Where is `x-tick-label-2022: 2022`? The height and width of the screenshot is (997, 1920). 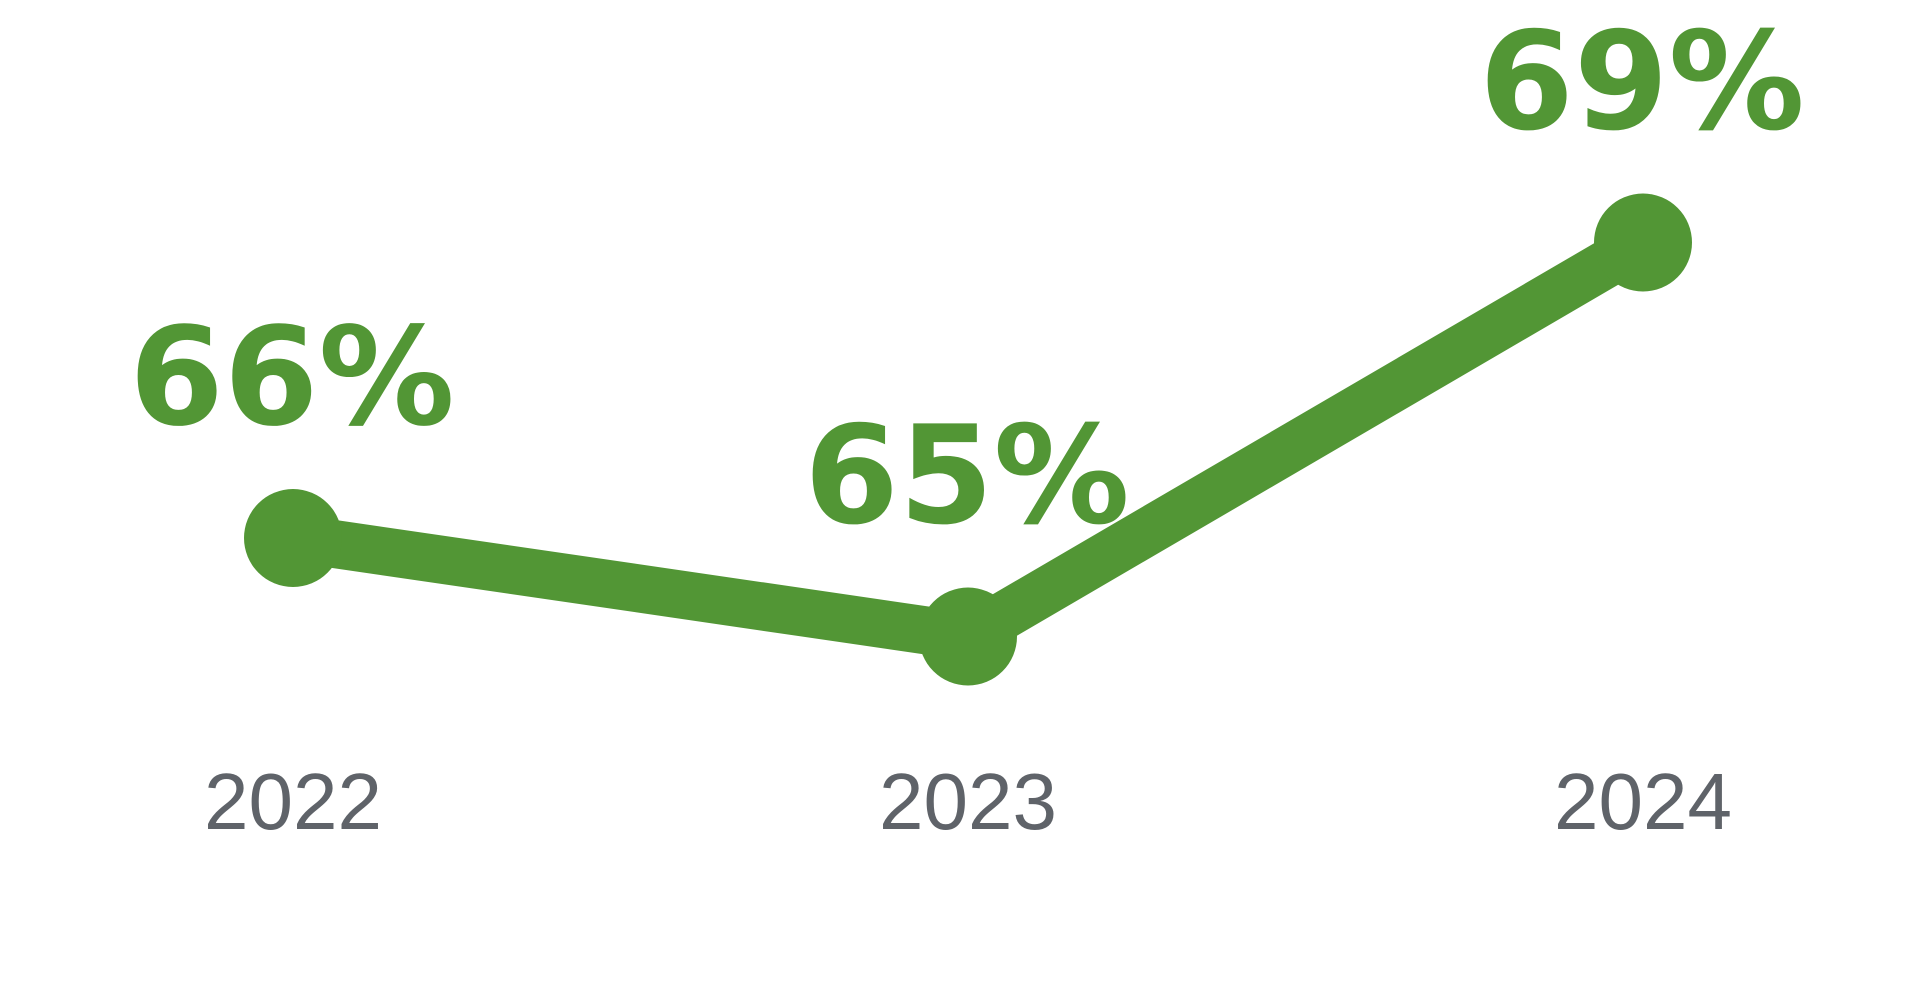 x-tick-label-2022: 2022 is located at coordinates (293, 801).